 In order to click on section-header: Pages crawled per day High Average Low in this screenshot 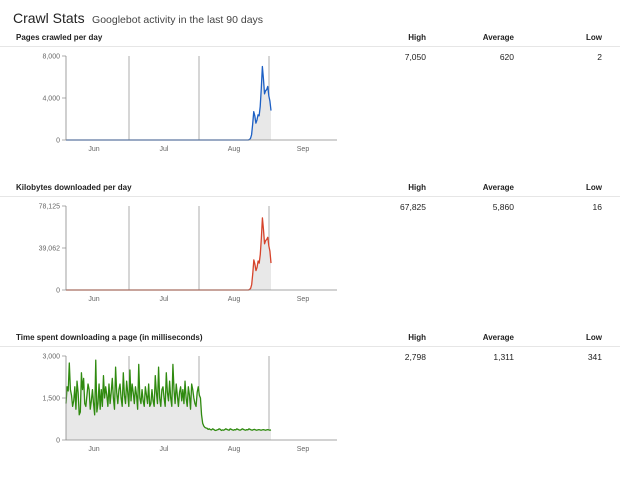, I will do `click(310, 39)`.